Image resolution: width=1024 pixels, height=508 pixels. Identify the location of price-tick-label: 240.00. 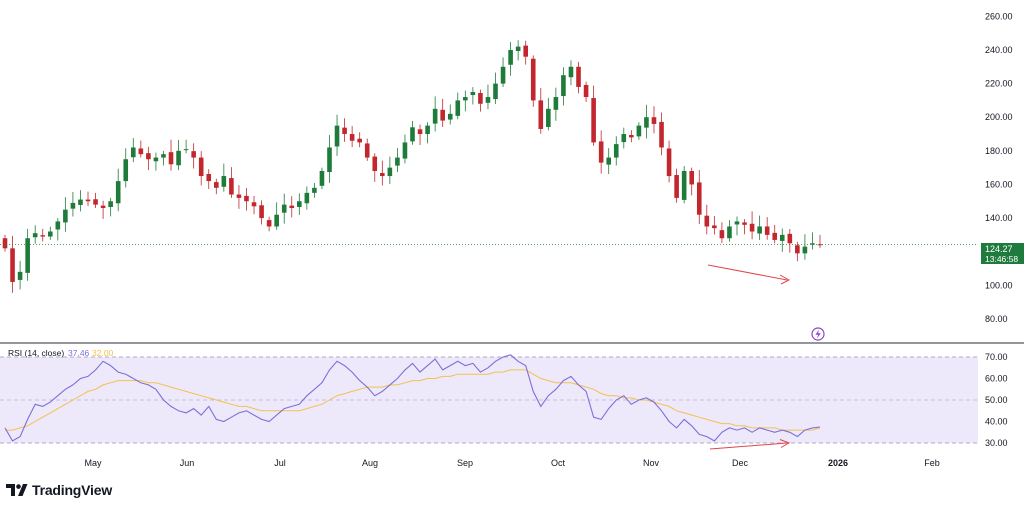
(999, 50).